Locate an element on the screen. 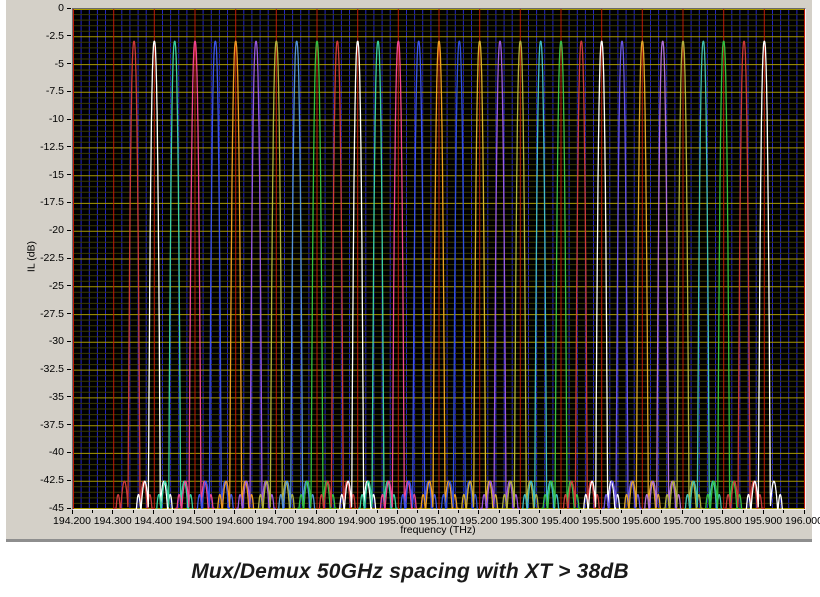 Image resolution: width=820 pixels, height=597 pixels. y-tick-label: -42.5 is located at coordinates (52, 480).